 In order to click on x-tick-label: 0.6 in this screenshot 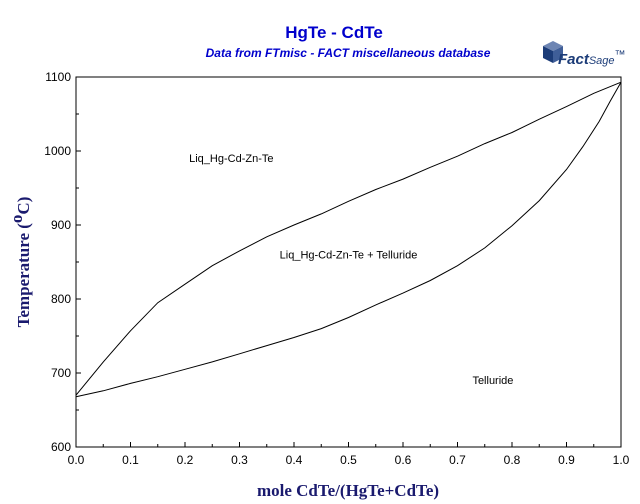, I will do `click(403, 460)`.